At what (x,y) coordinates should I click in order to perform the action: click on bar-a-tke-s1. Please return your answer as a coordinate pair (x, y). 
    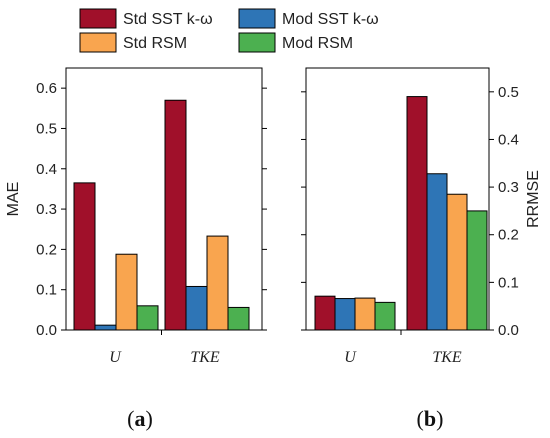
    Looking at the image, I should click on (196, 308).